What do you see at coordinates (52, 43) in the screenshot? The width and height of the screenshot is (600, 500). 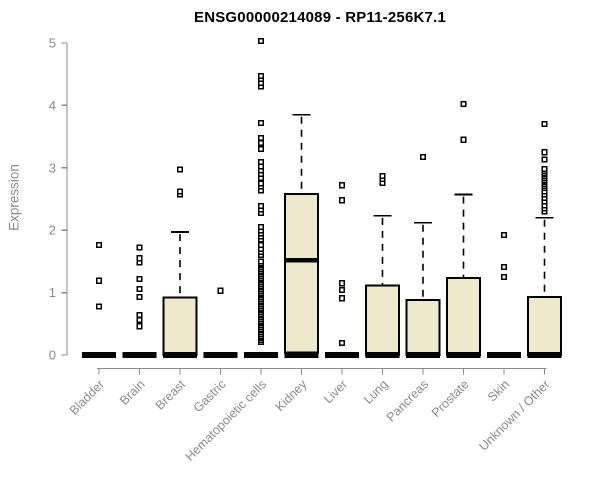 I see `y-tick-label: 5` at bounding box center [52, 43].